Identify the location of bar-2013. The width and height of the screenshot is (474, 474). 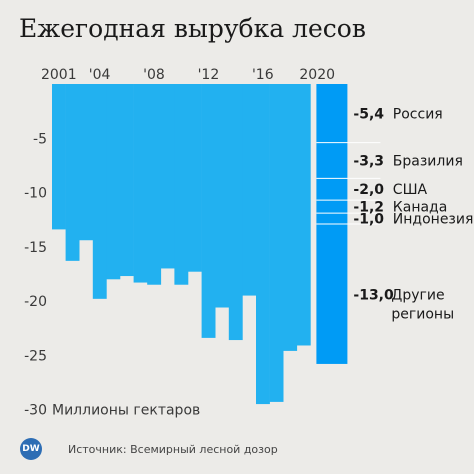
(222, 196).